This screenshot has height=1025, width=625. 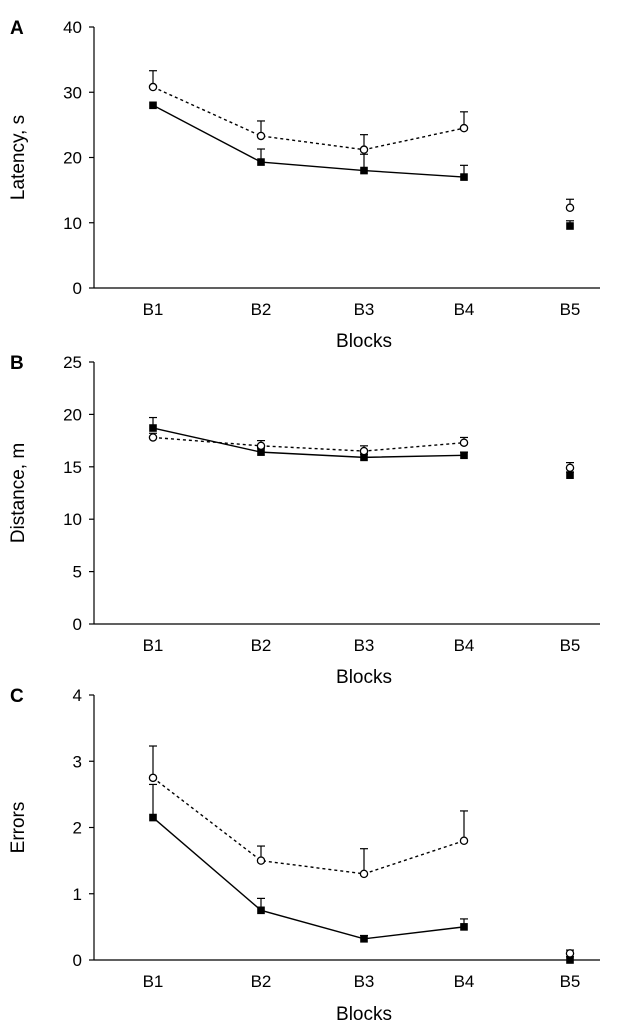 What do you see at coordinates (72, 92) in the screenshot?
I see `y-tick-label: 30` at bounding box center [72, 92].